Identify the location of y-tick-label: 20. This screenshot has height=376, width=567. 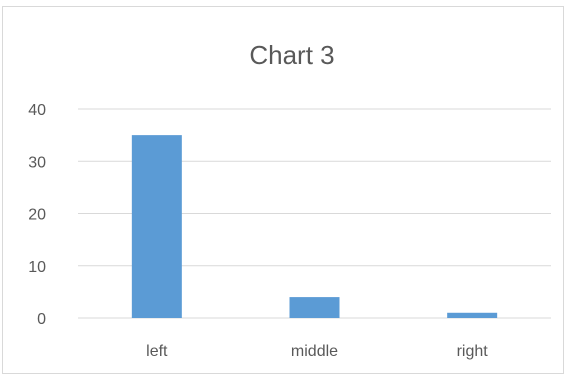
(37, 215).